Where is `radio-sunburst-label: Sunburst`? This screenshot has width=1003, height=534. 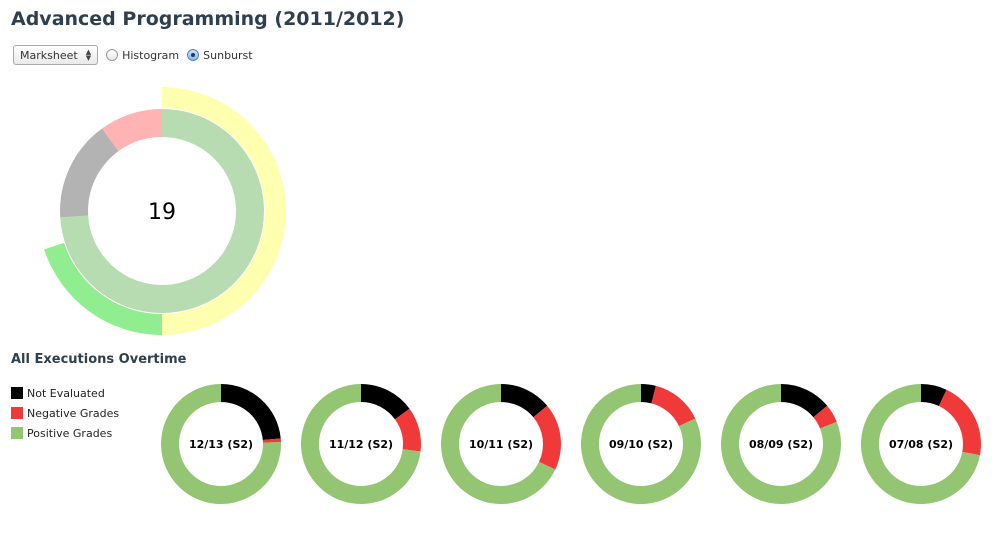
radio-sunburst-label: Sunburst is located at coordinates (228, 55).